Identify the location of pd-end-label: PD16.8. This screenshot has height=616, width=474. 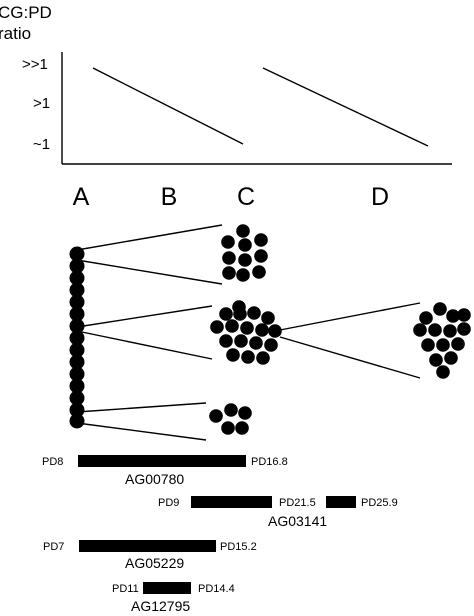
(269, 462).